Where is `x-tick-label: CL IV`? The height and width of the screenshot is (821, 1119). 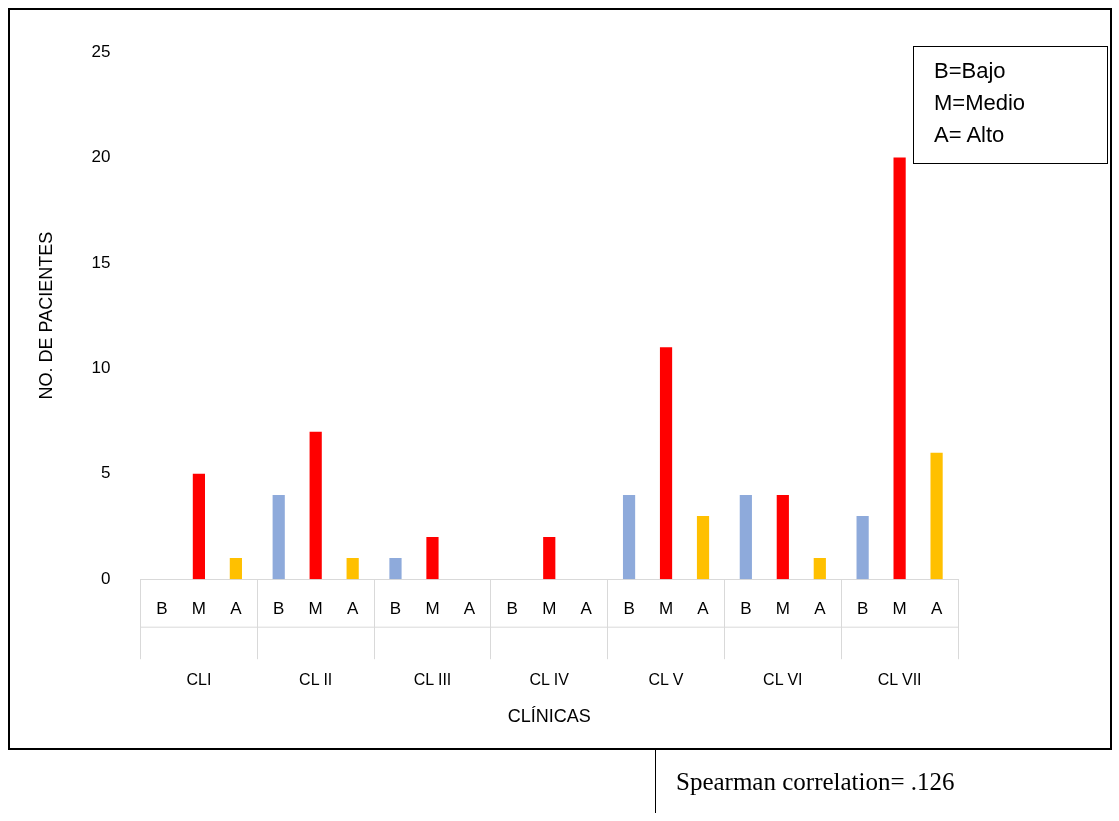
x-tick-label: CL IV is located at coordinates (549, 680).